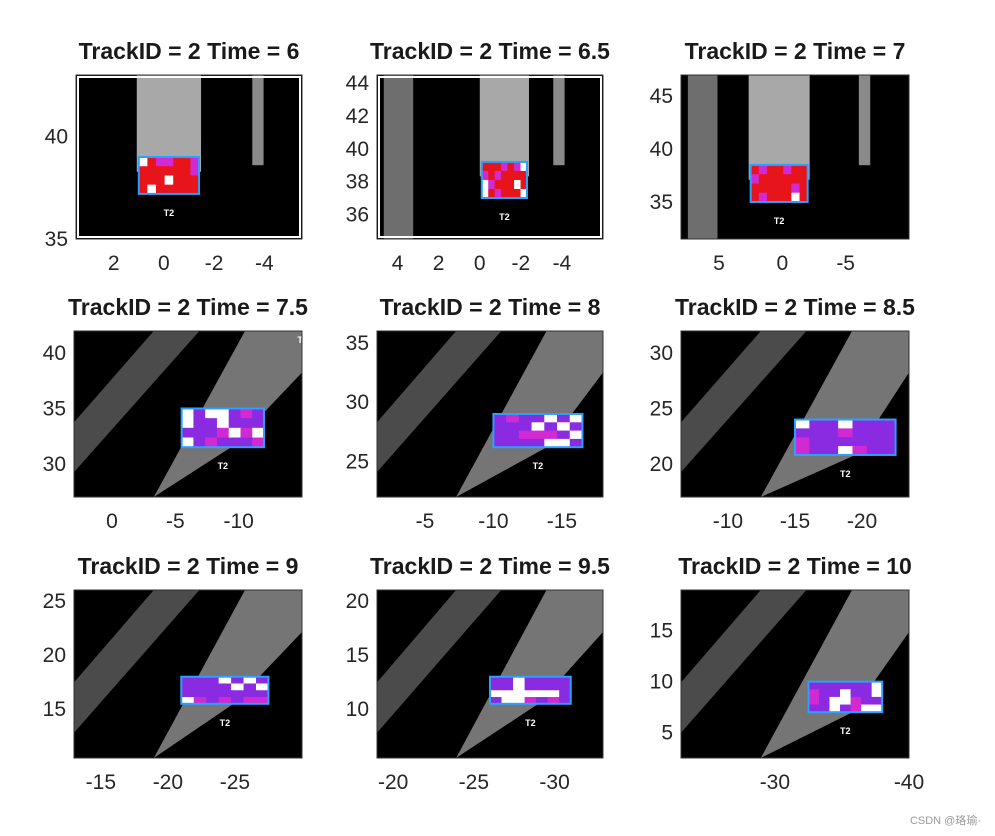 Image resolution: width=995 pixels, height=836 pixels. Describe the element at coordinates (189, 51) in the screenshot. I see `subplot-title: TrackID = 2 Time = 6` at that location.